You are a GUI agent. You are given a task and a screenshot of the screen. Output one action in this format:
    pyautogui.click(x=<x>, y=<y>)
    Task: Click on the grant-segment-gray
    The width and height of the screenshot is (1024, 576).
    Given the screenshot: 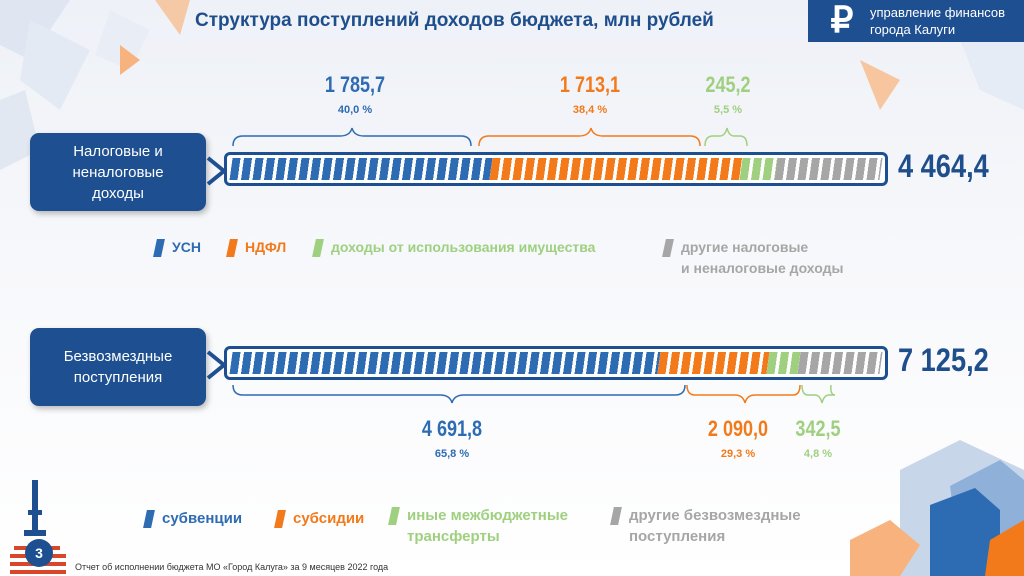 What is the action you would take?
    pyautogui.click(x=840, y=363)
    